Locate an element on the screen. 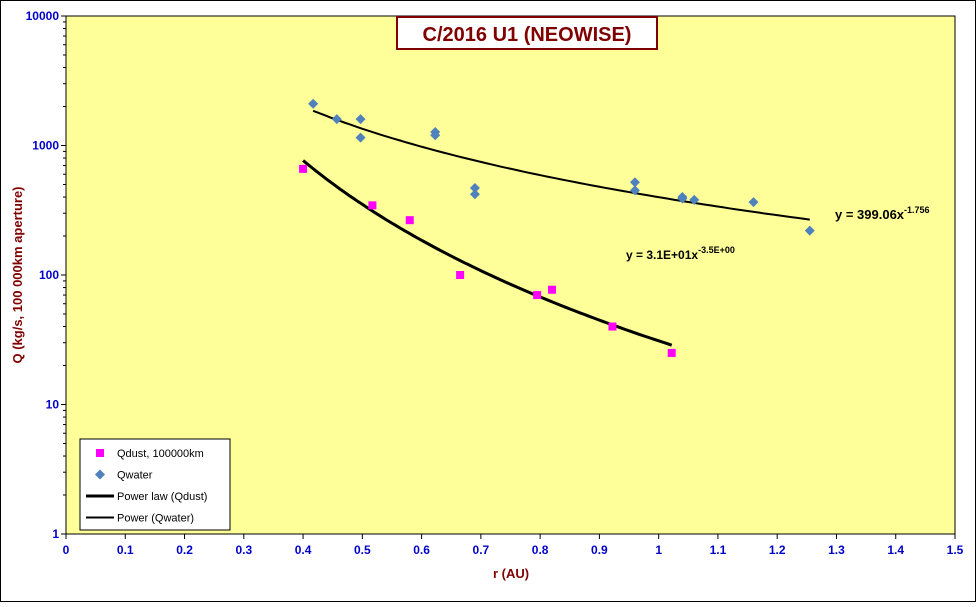 This screenshot has height=607, width=976. x-tick-label: 0.3 is located at coordinates (243, 550).